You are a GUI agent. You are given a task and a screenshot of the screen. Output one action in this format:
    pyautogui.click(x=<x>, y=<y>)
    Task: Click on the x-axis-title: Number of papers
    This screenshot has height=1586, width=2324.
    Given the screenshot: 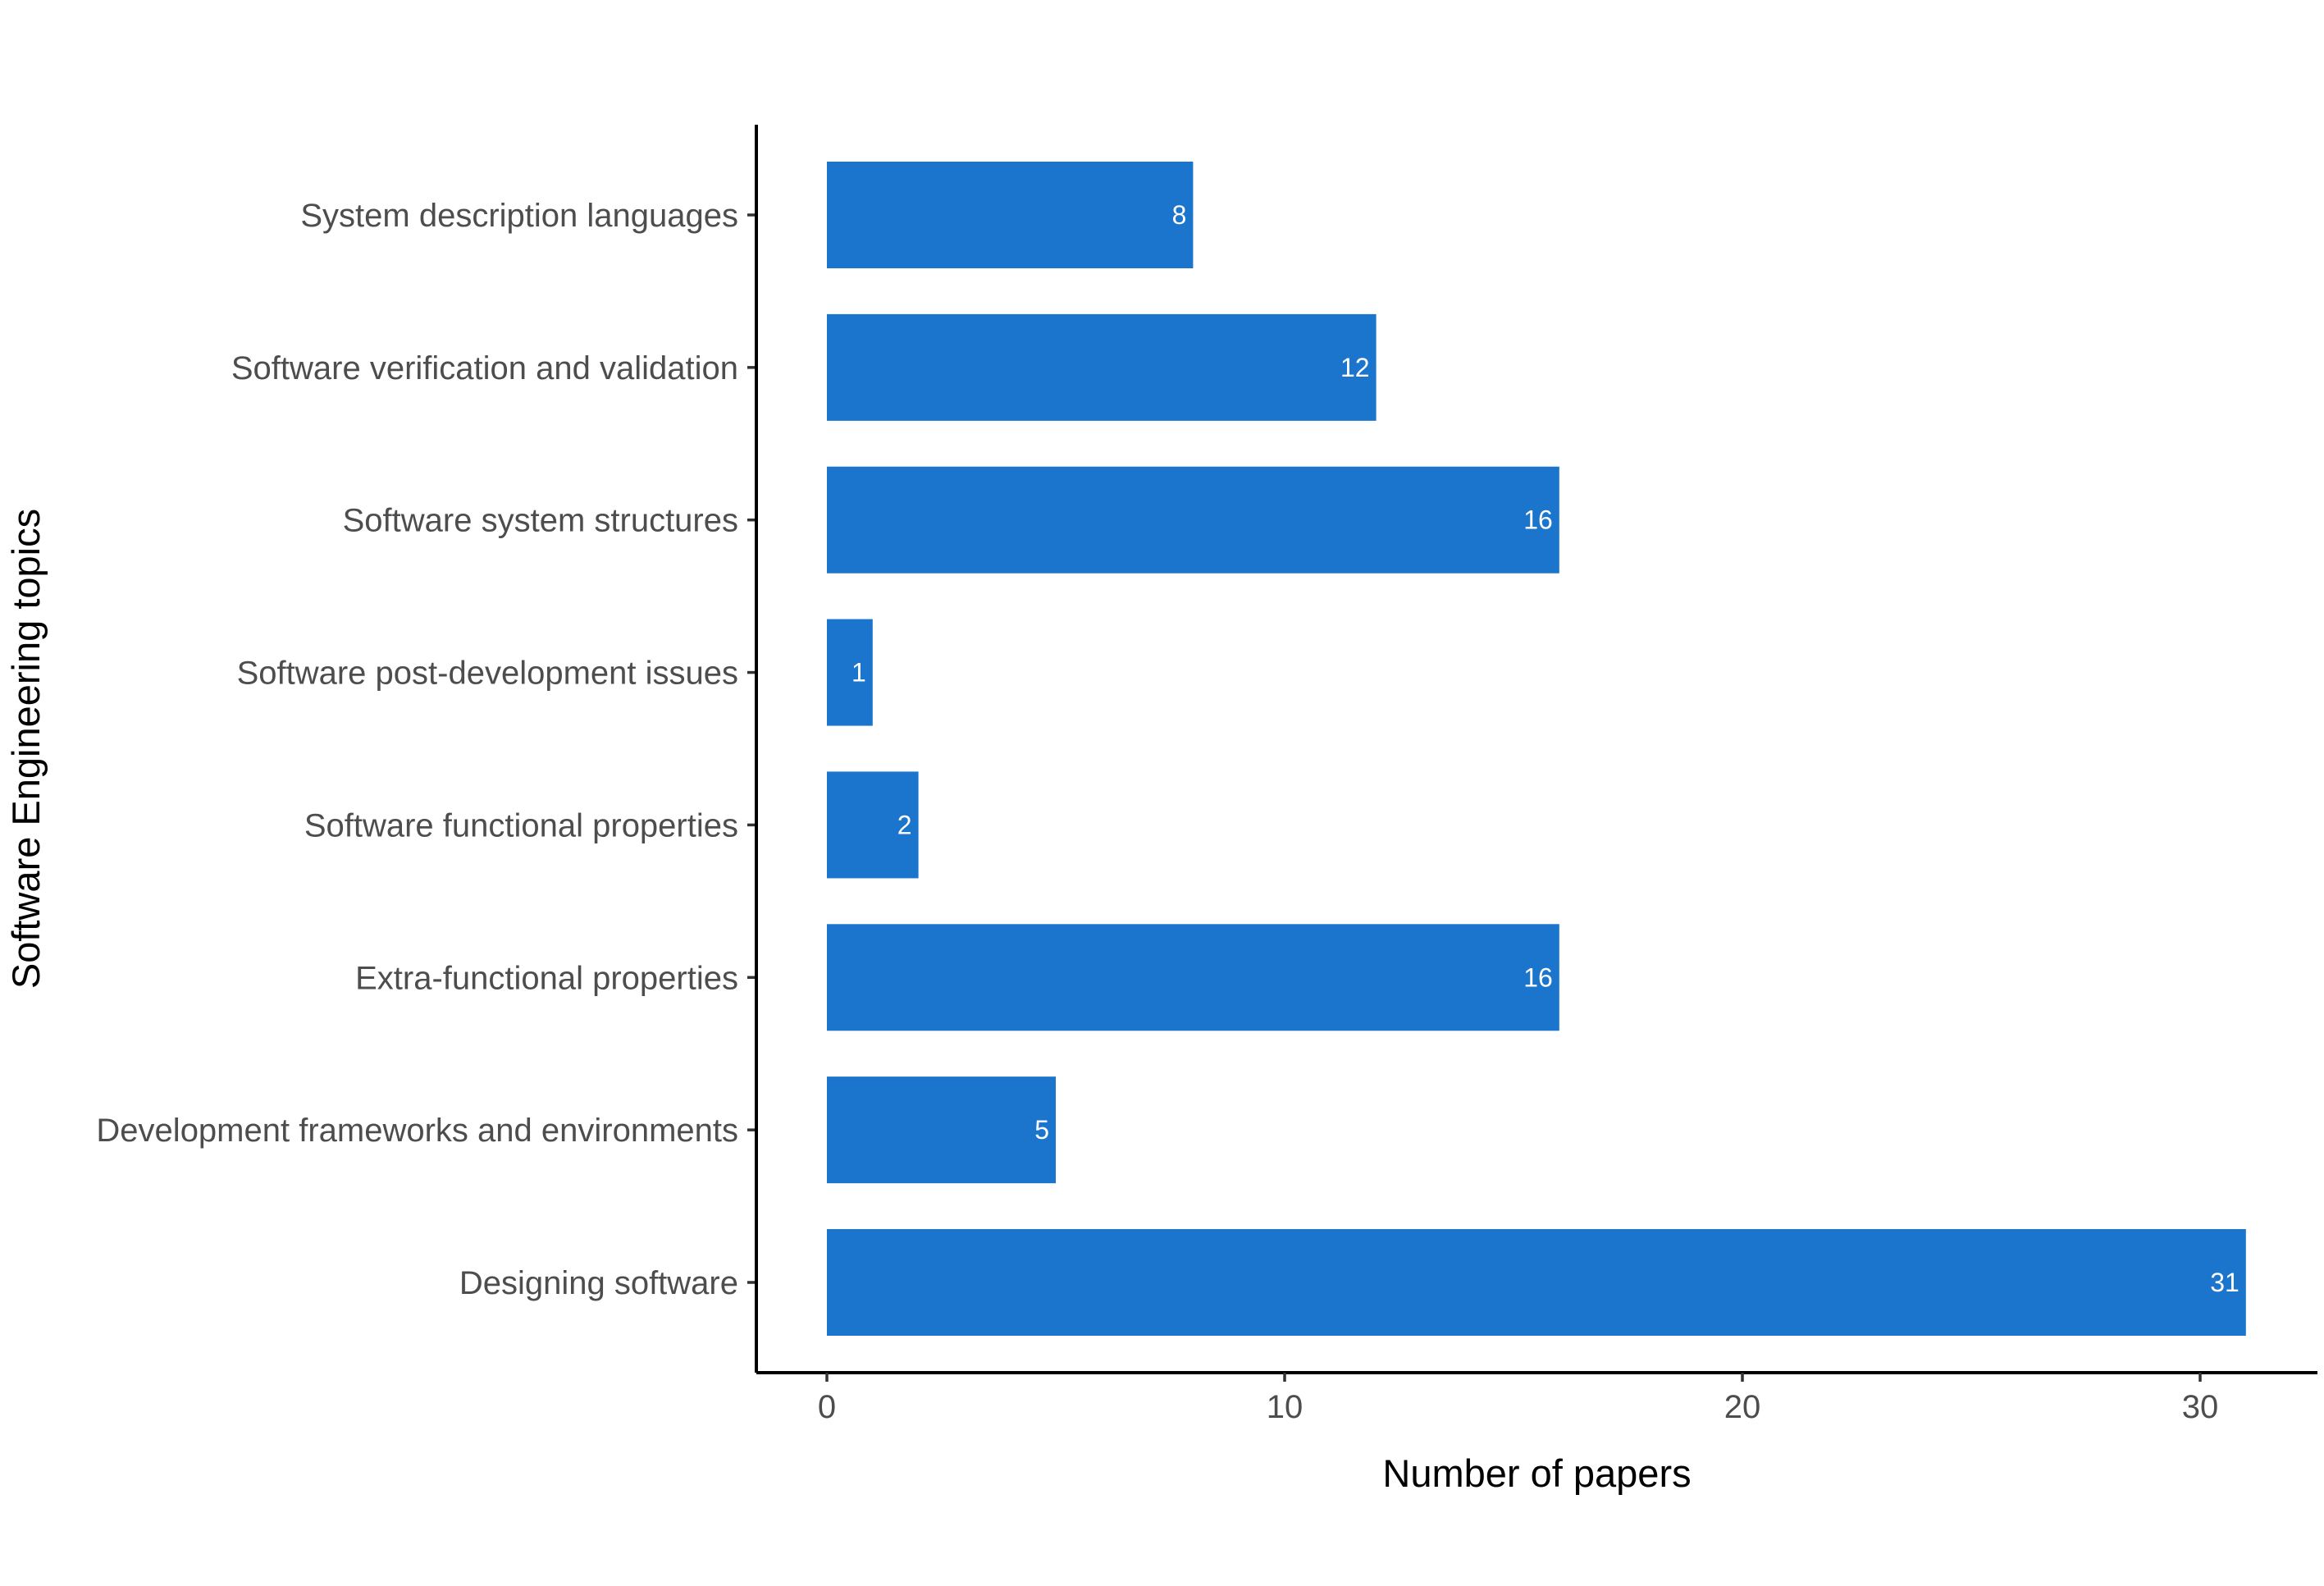 What is the action you would take?
    pyautogui.click(x=1536, y=1473)
    